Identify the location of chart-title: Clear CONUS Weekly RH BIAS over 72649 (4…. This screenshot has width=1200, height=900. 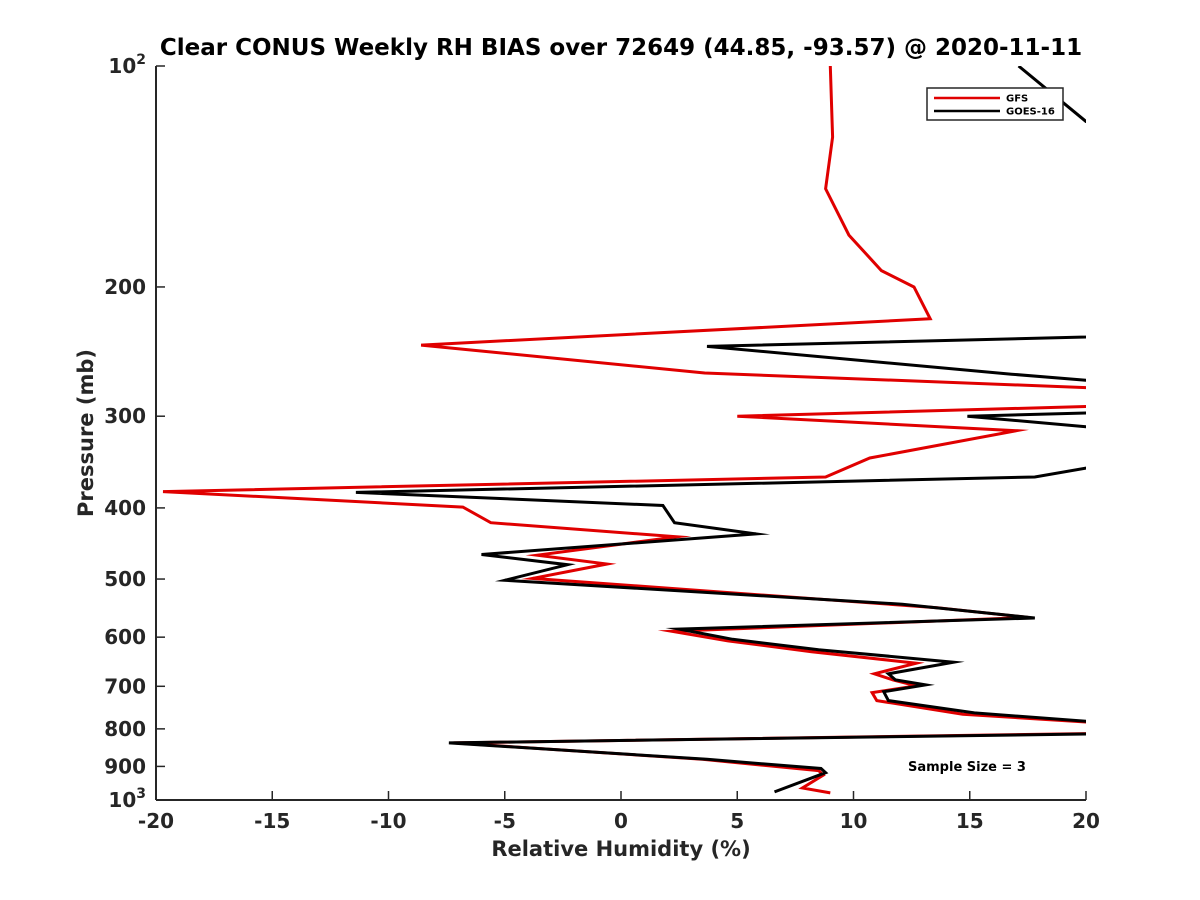
(621, 48).